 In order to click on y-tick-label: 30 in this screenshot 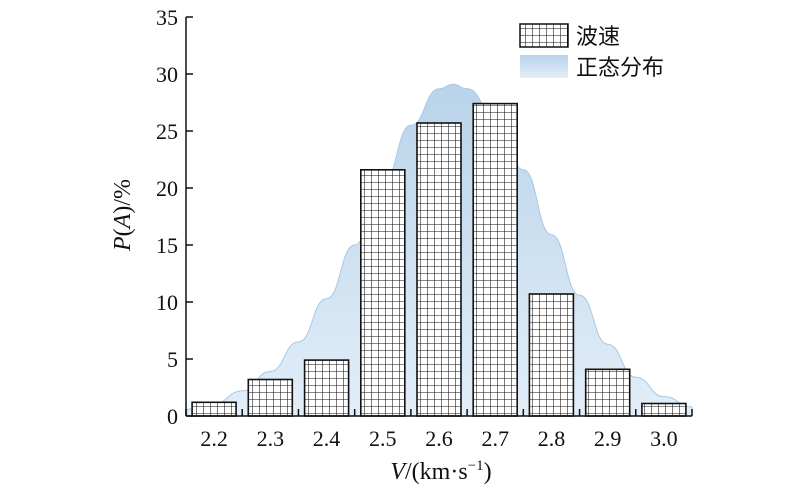, I will do `click(167, 74)`.